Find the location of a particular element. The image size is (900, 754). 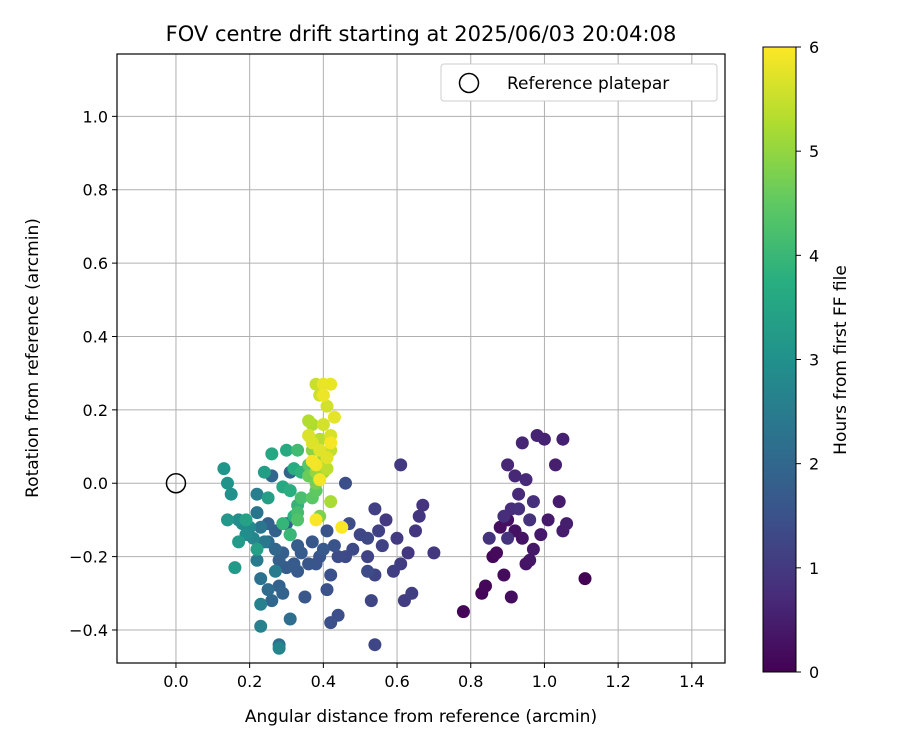

y-tick-label: 0.4 is located at coordinates (95, 336).